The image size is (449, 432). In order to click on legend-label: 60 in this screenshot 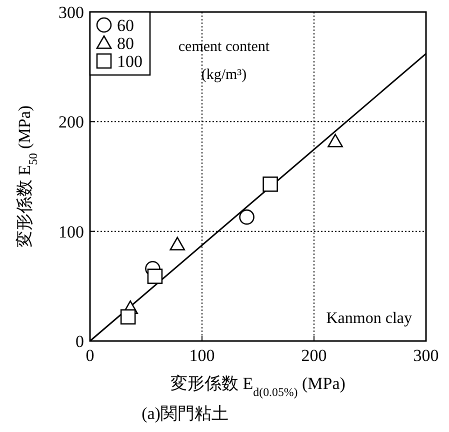, I will do `click(125, 25)`.